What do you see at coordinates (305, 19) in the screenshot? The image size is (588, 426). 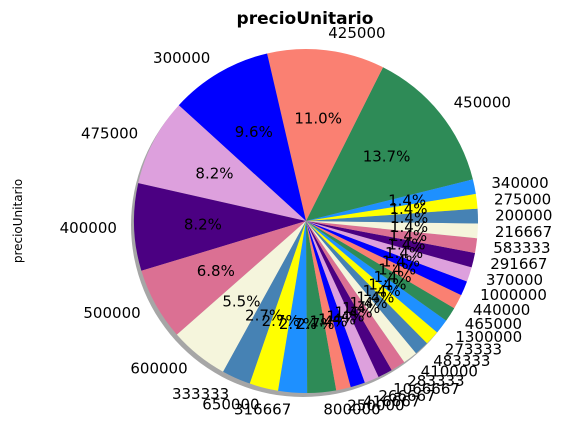 I see `chart-title: precioUnitario` at bounding box center [305, 19].